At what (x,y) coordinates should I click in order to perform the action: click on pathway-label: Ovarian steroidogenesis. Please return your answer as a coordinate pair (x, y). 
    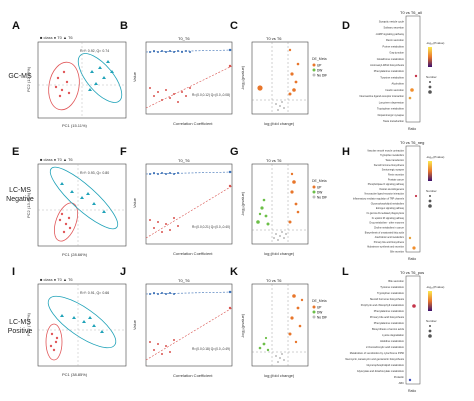
    Looking at the image, I should click on (392, 189).